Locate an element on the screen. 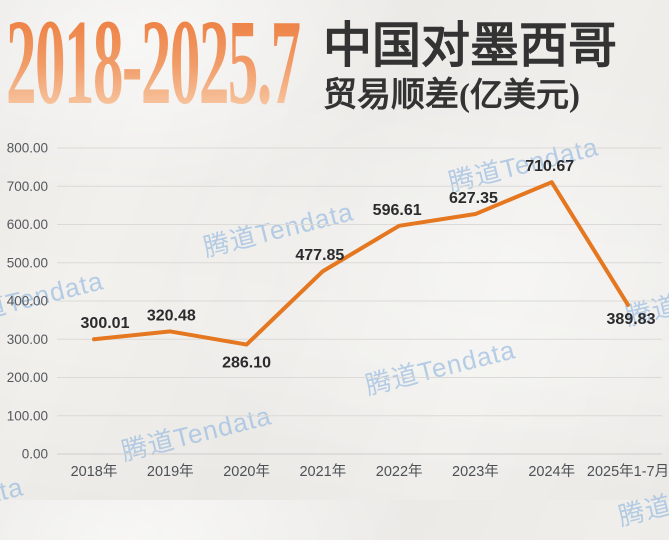  y-axis-tick-label: 0.00 is located at coordinates (35, 454).